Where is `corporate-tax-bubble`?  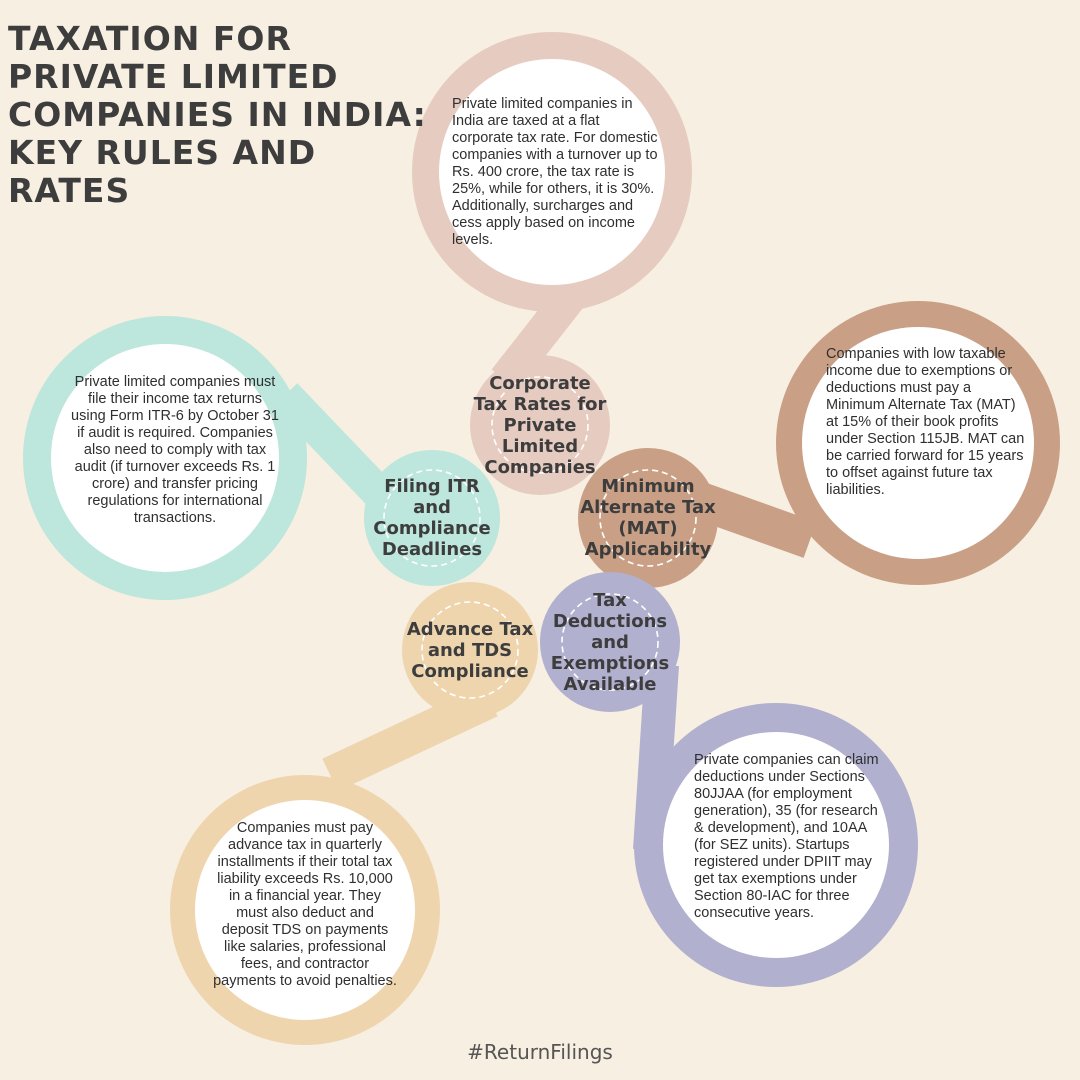
corporate-tax-bubble is located at coordinates (552, 263).